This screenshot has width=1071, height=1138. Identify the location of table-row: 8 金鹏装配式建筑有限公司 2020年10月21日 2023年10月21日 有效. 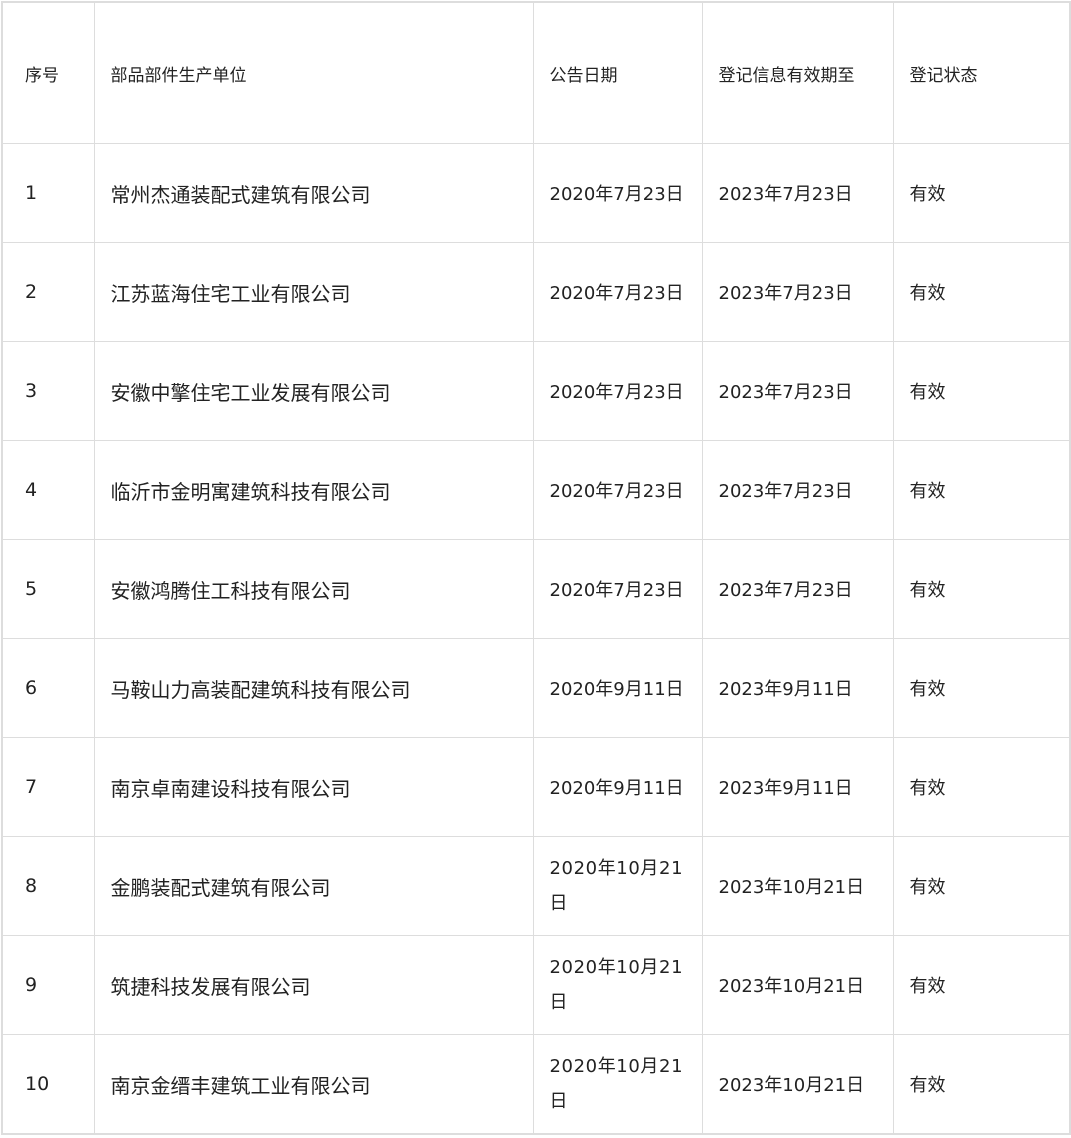
(536, 886).